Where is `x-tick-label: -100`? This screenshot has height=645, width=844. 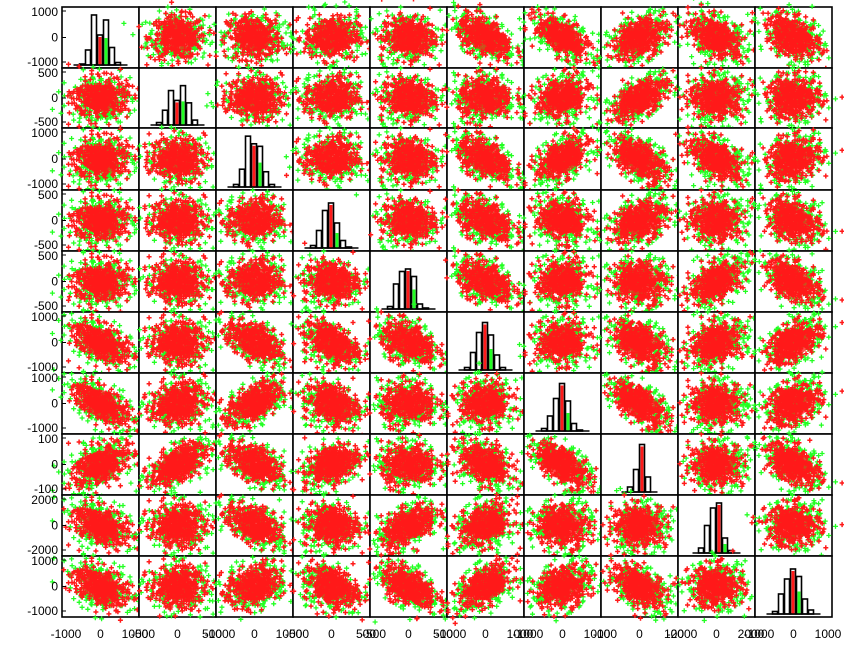 x-tick-label: -100 is located at coordinates (605, 634).